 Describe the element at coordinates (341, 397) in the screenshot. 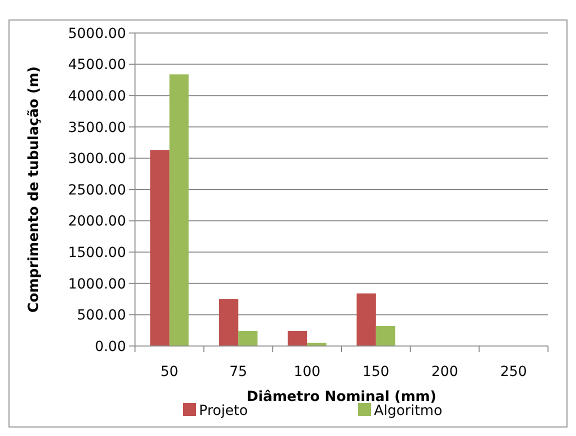

I see `x-axis-title: Diâmetro Nominal (mm)` at that location.